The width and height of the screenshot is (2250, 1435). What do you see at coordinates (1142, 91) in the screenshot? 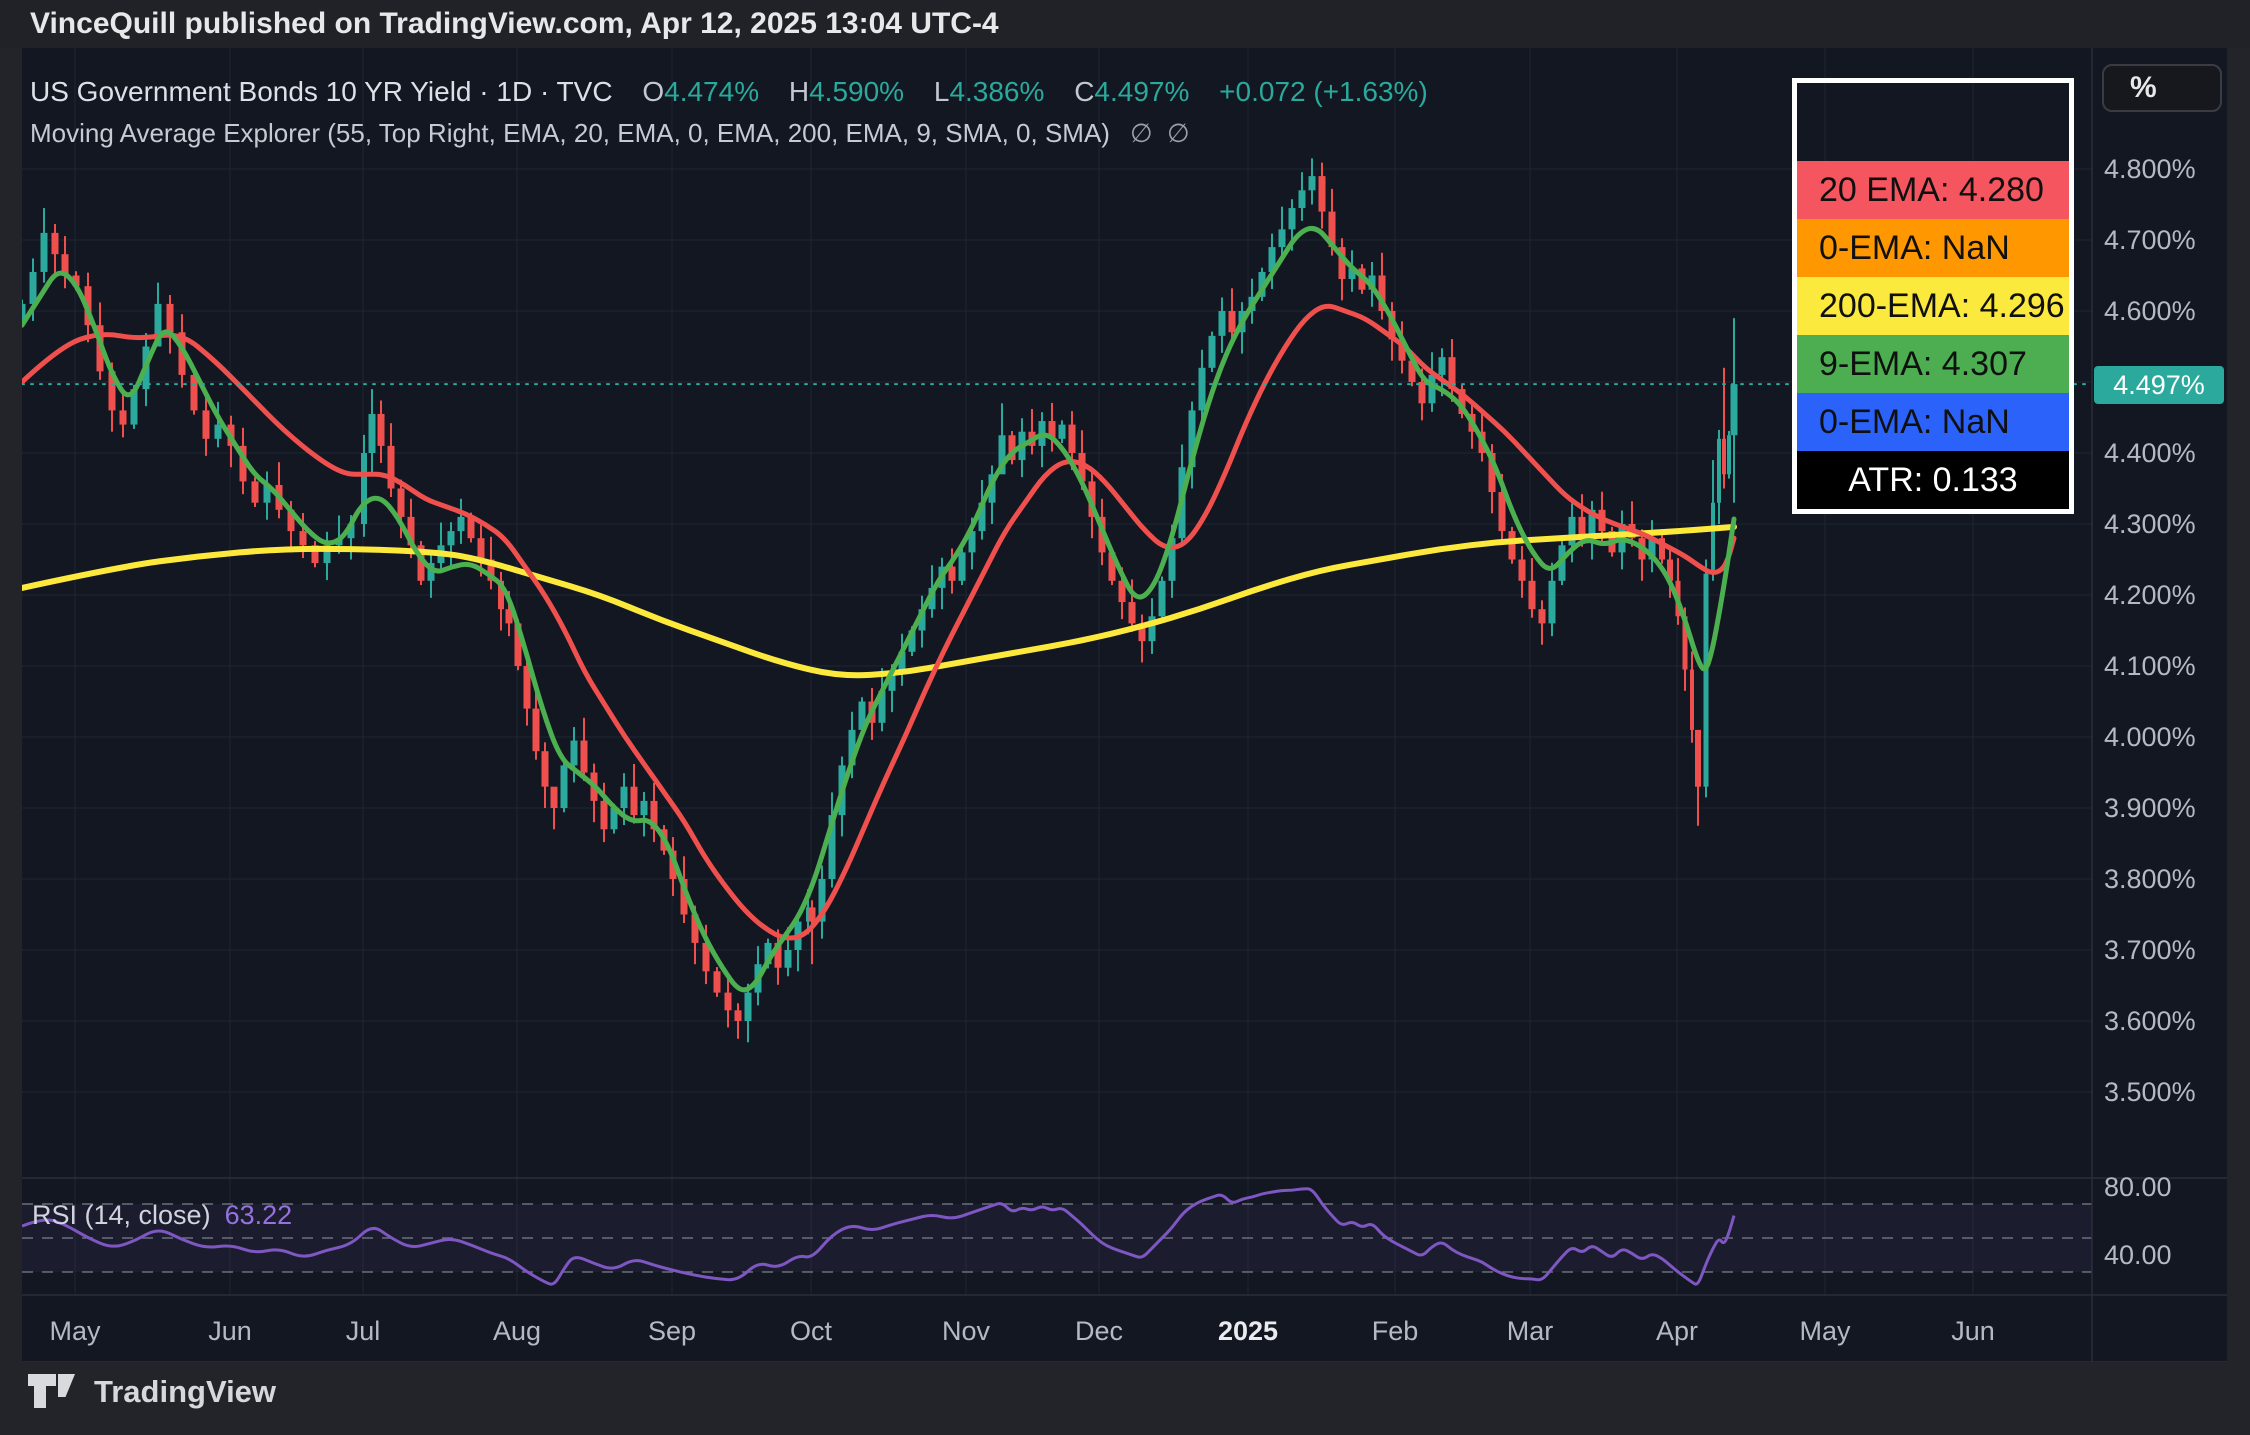
I see `ohlc-close-value: 4.497%` at bounding box center [1142, 91].